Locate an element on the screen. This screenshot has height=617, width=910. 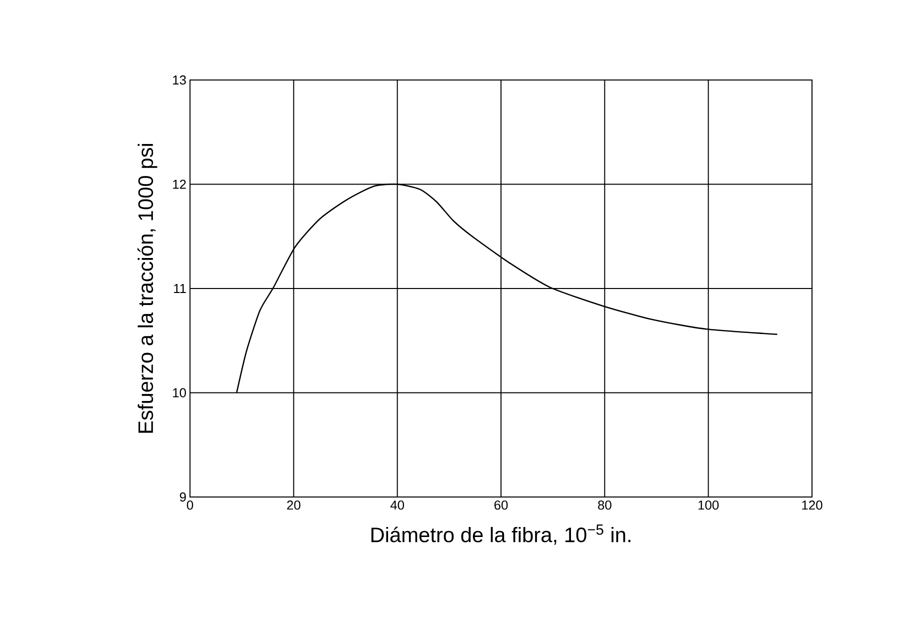
x-tick-label: 20 is located at coordinates (293, 505).